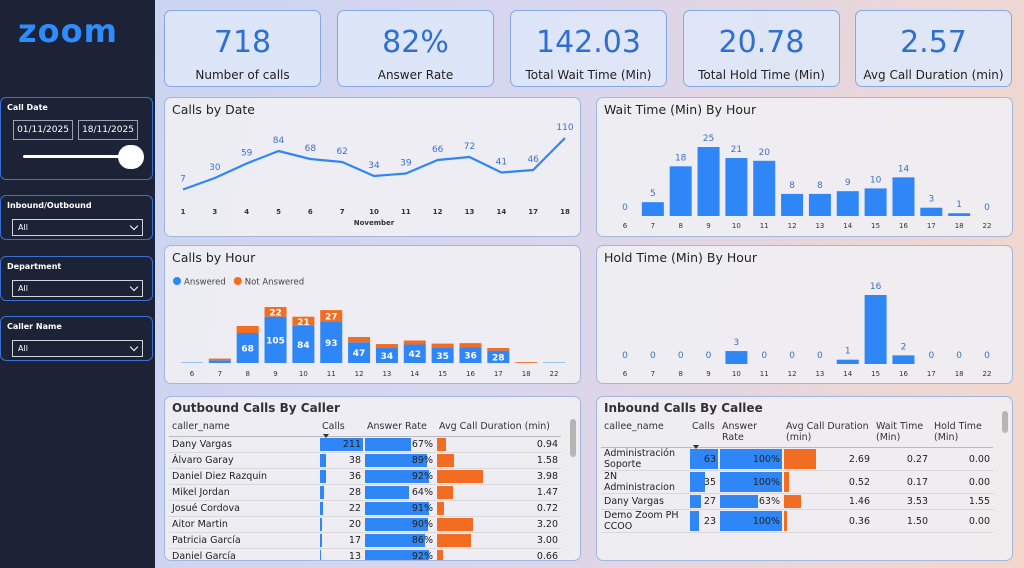  What do you see at coordinates (422, 540) in the screenshot?
I see `cell-text: 86%` at bounding box center [422, 540].